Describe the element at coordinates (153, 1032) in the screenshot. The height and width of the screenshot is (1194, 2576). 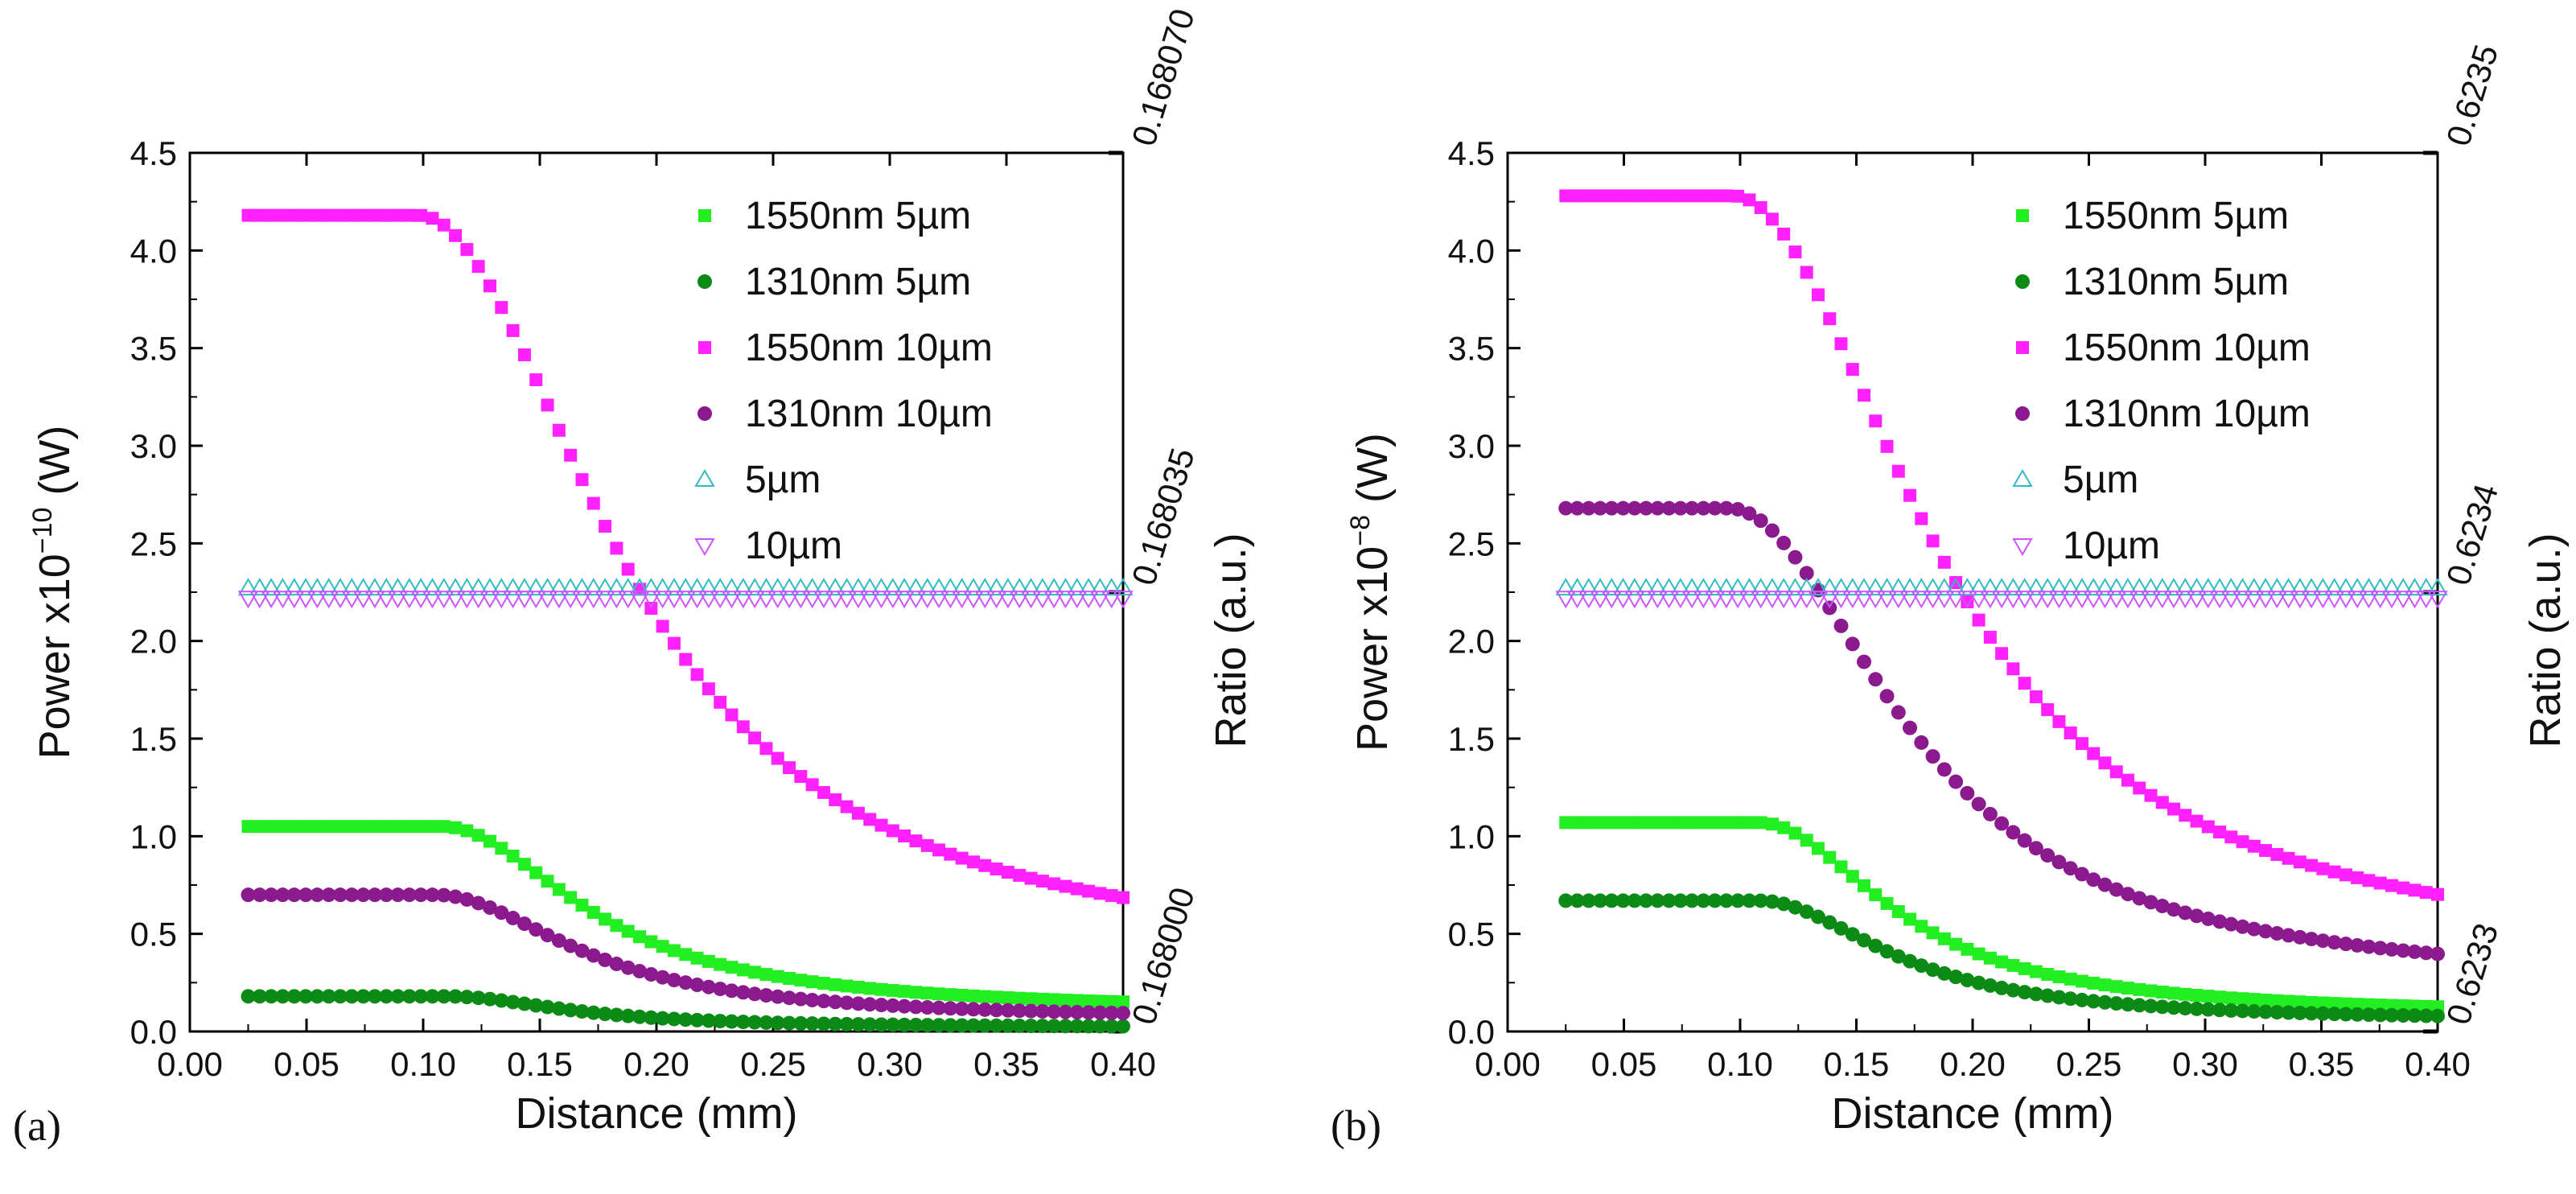
I see `y-tick-label: 0.0` at that location.